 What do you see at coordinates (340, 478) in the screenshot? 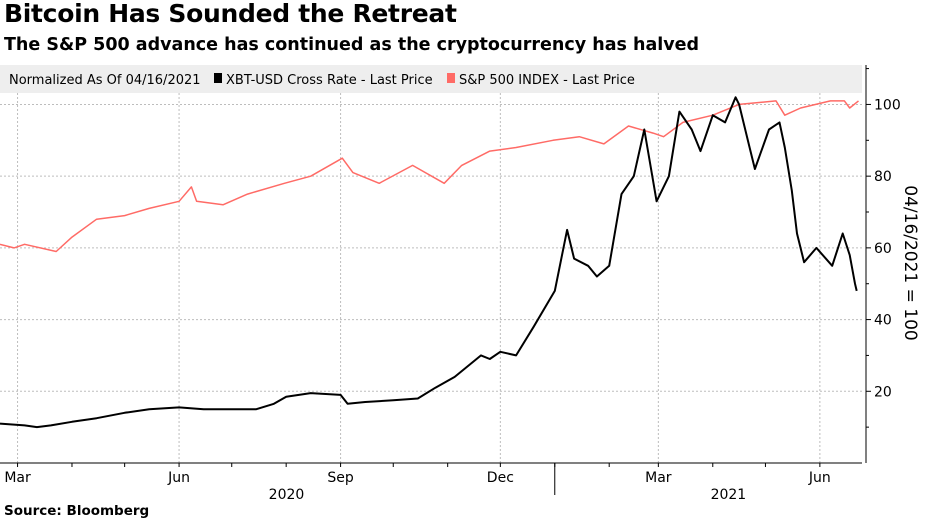
I see `x-tick-label: Sep` at bounding box center [340, 478].